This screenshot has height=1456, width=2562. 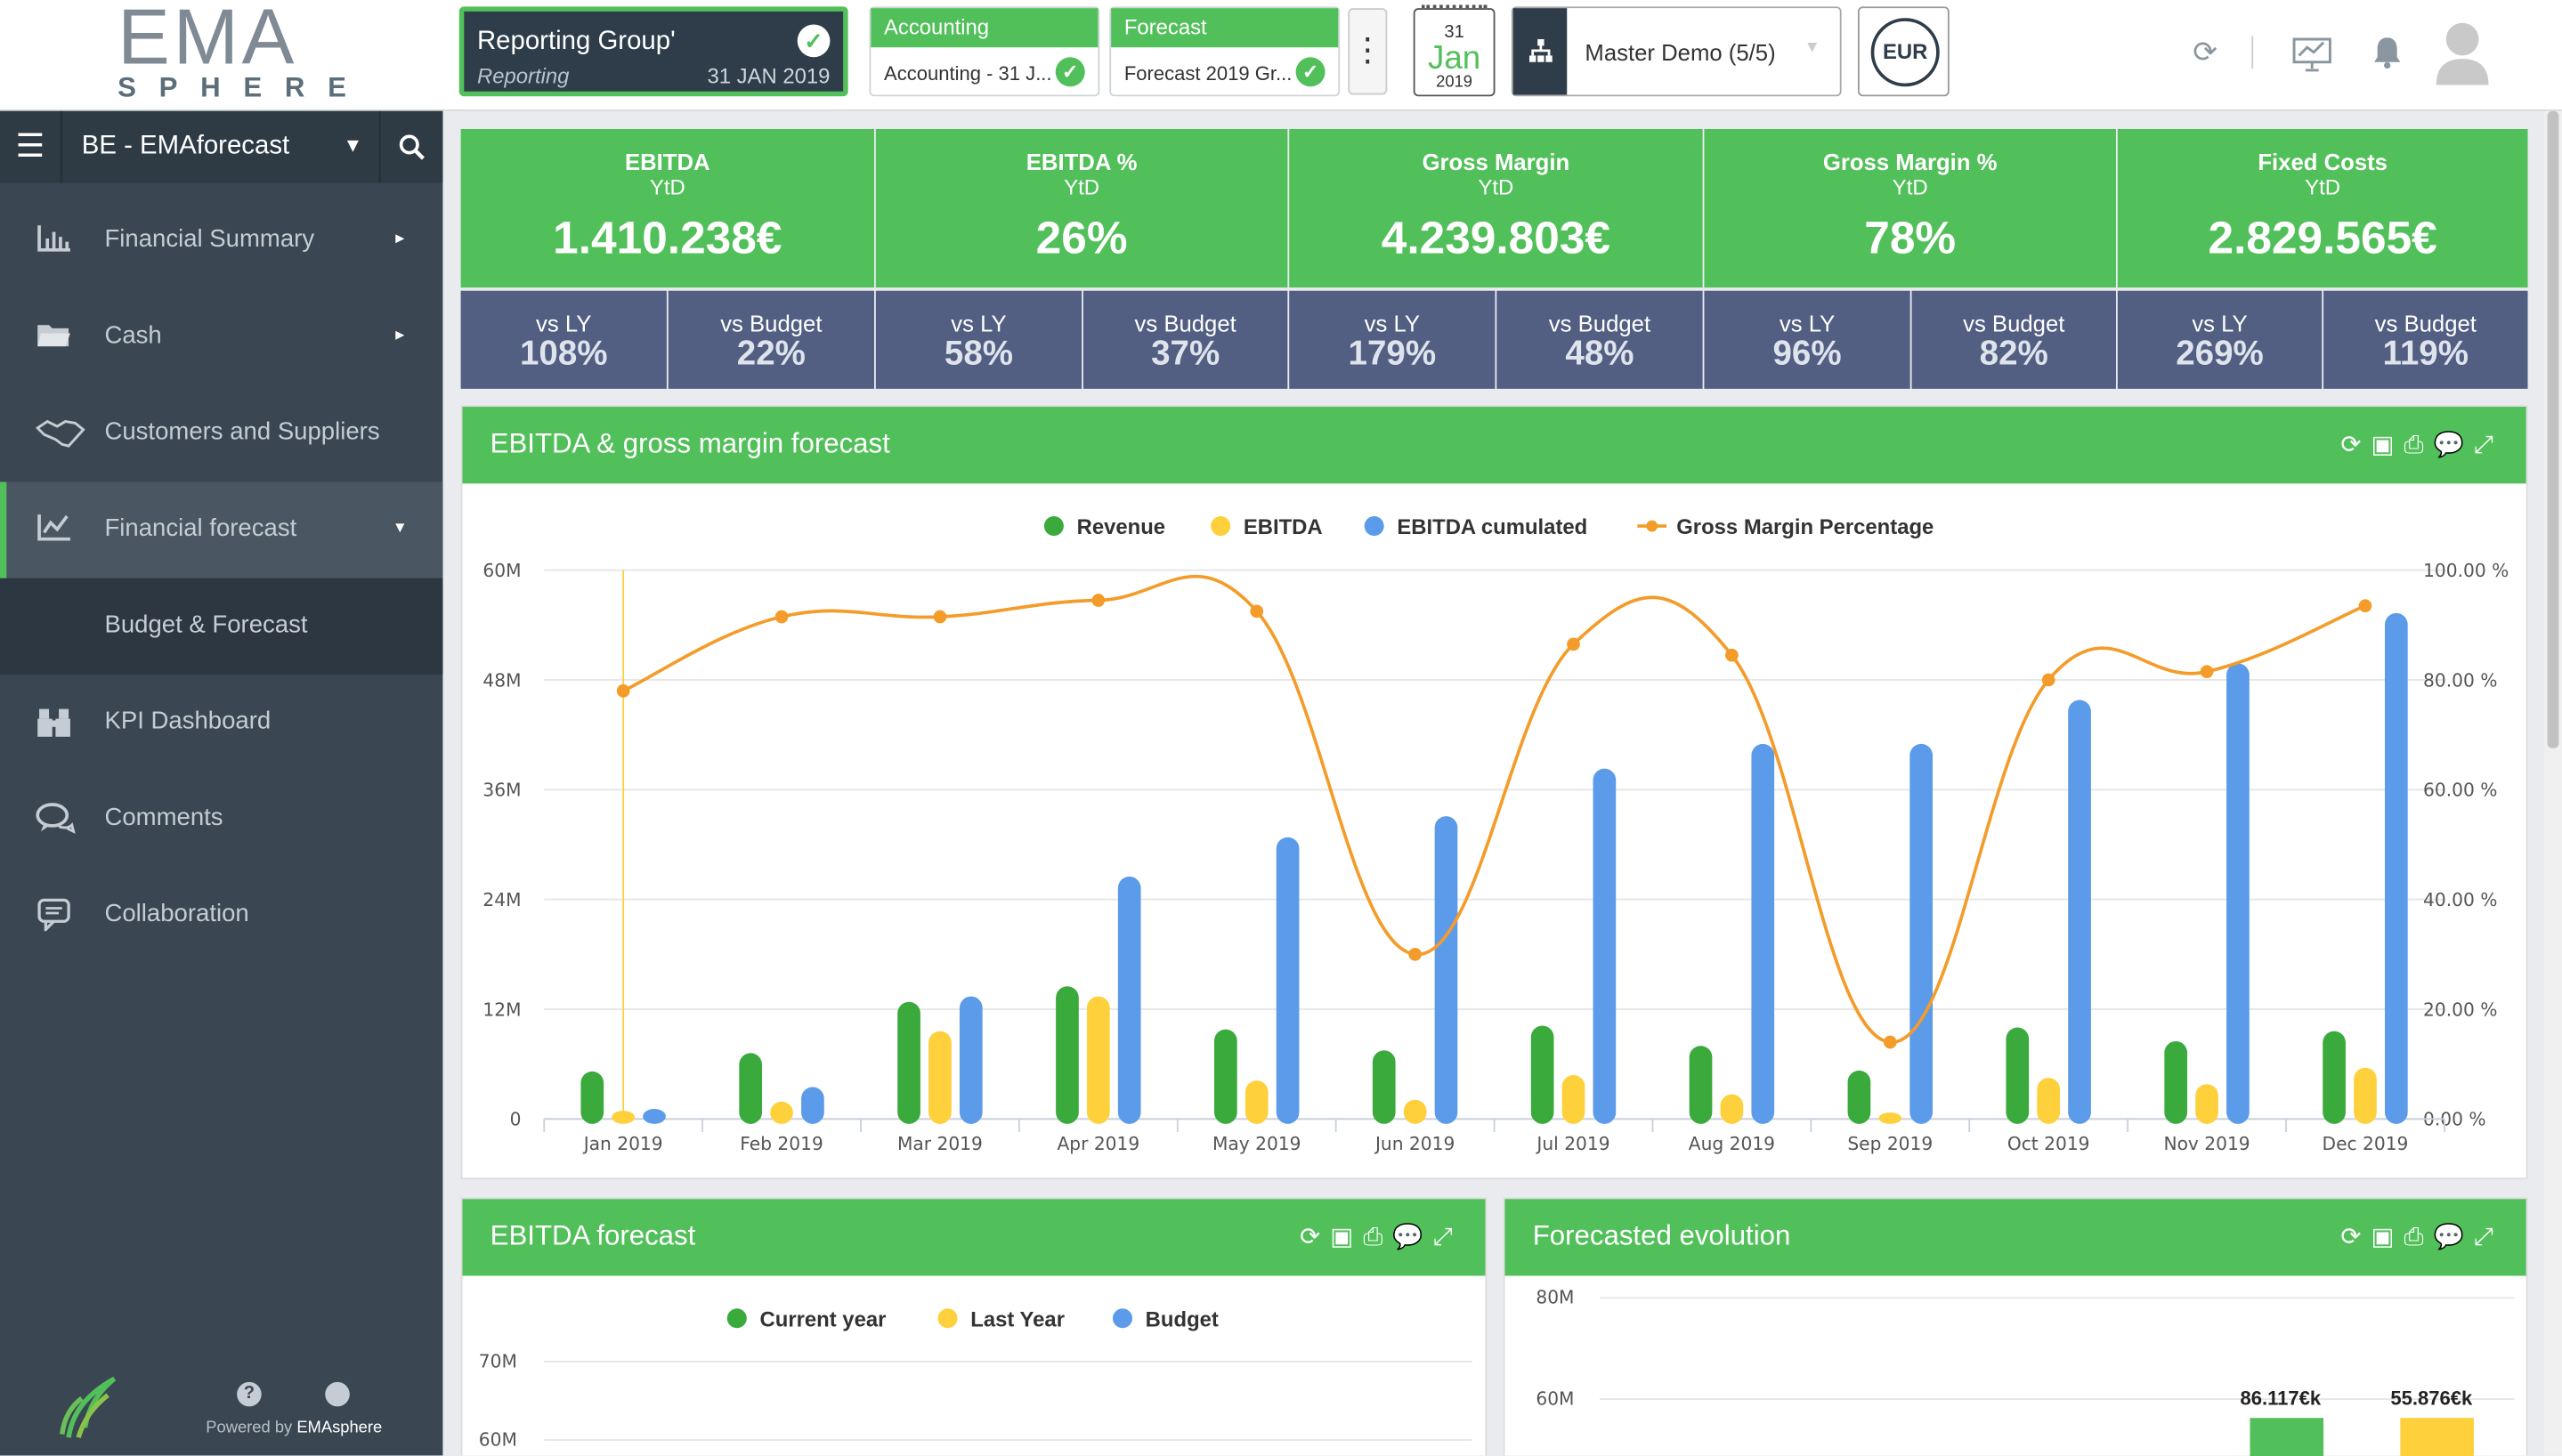 I want to click on kpi-value: 4.239.803€, so click(x=1495, y=238).